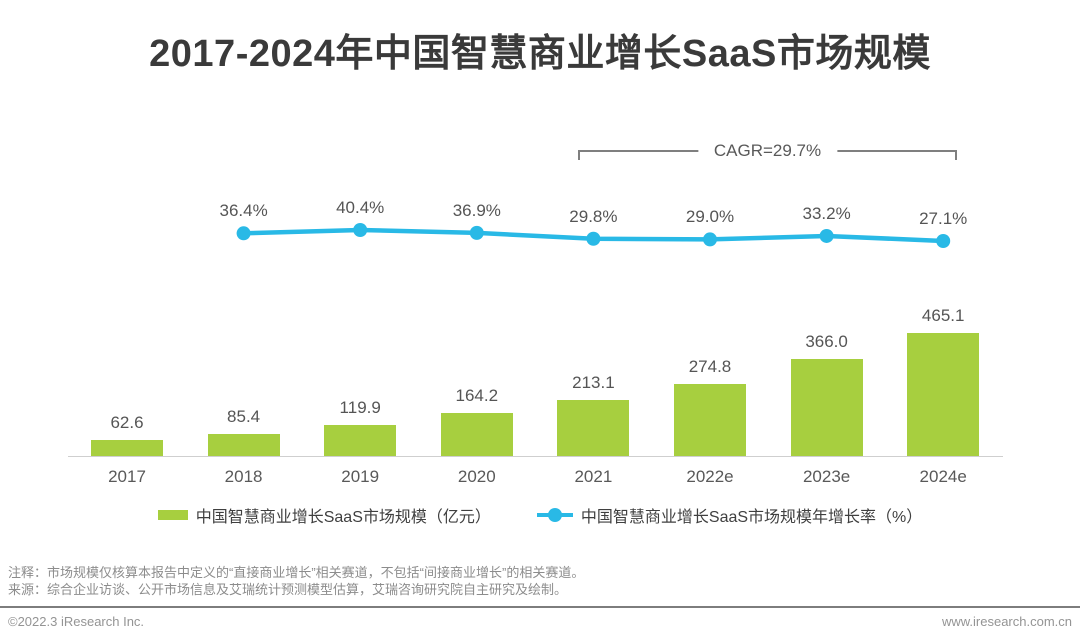 This screenshot has width=1080, height=640. Describe the element at coordinates (751, 517) in the screenshot. I see `legend-label-growth-rate: 中国智慧商业增长SaaS市场规模年增长率（%）` at that location.